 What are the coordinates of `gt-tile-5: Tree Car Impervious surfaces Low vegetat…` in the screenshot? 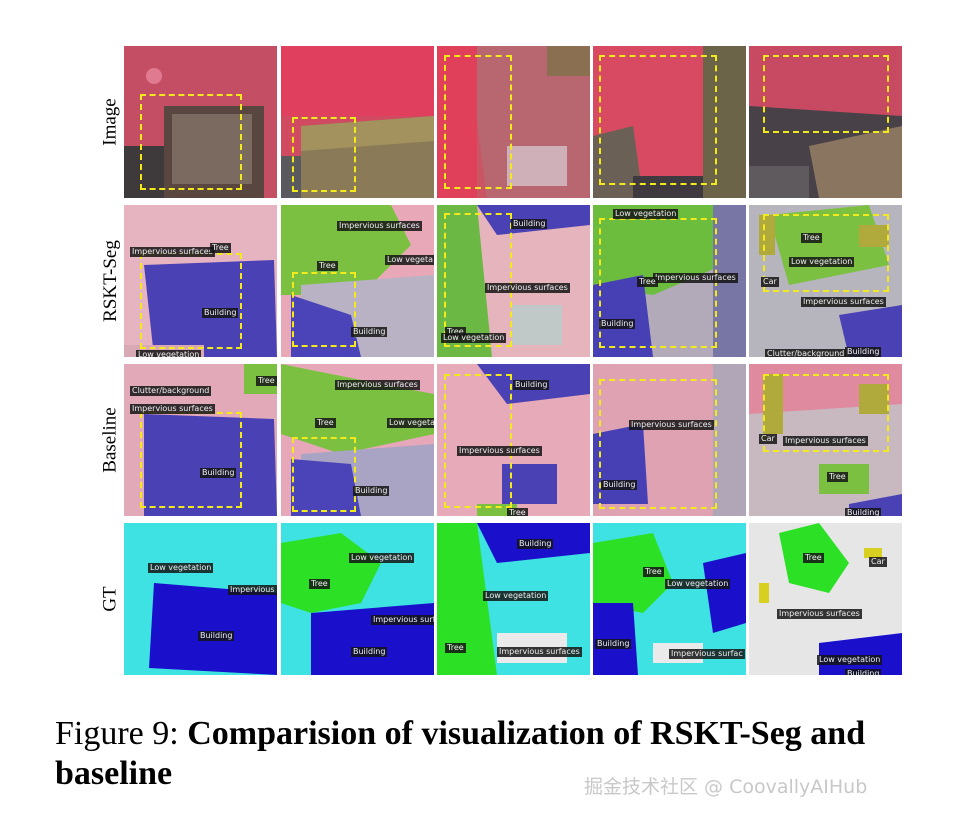 It's located at (825, 599).